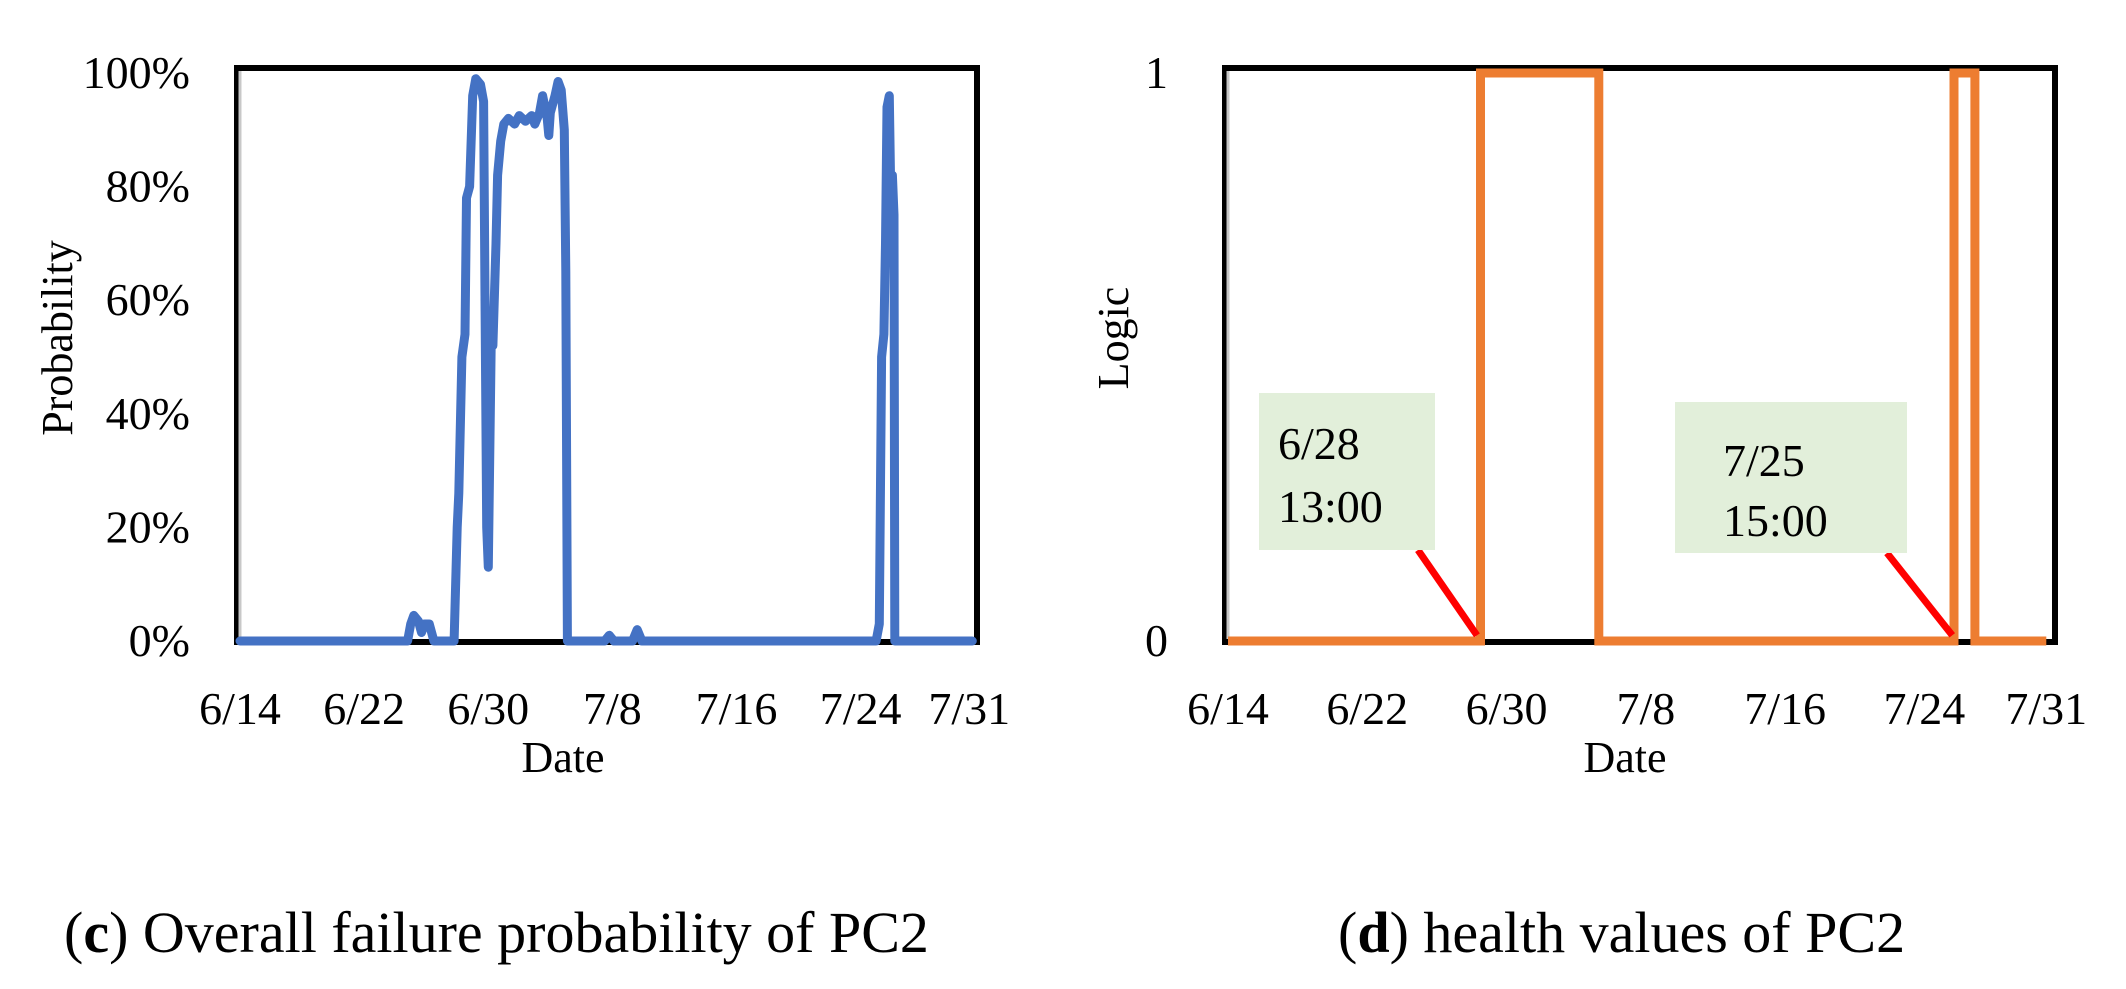 The height and width of the screenshot is (989, 2126). I want to click on chart-c-x-tick-label: 7/31, so click(969, 708).